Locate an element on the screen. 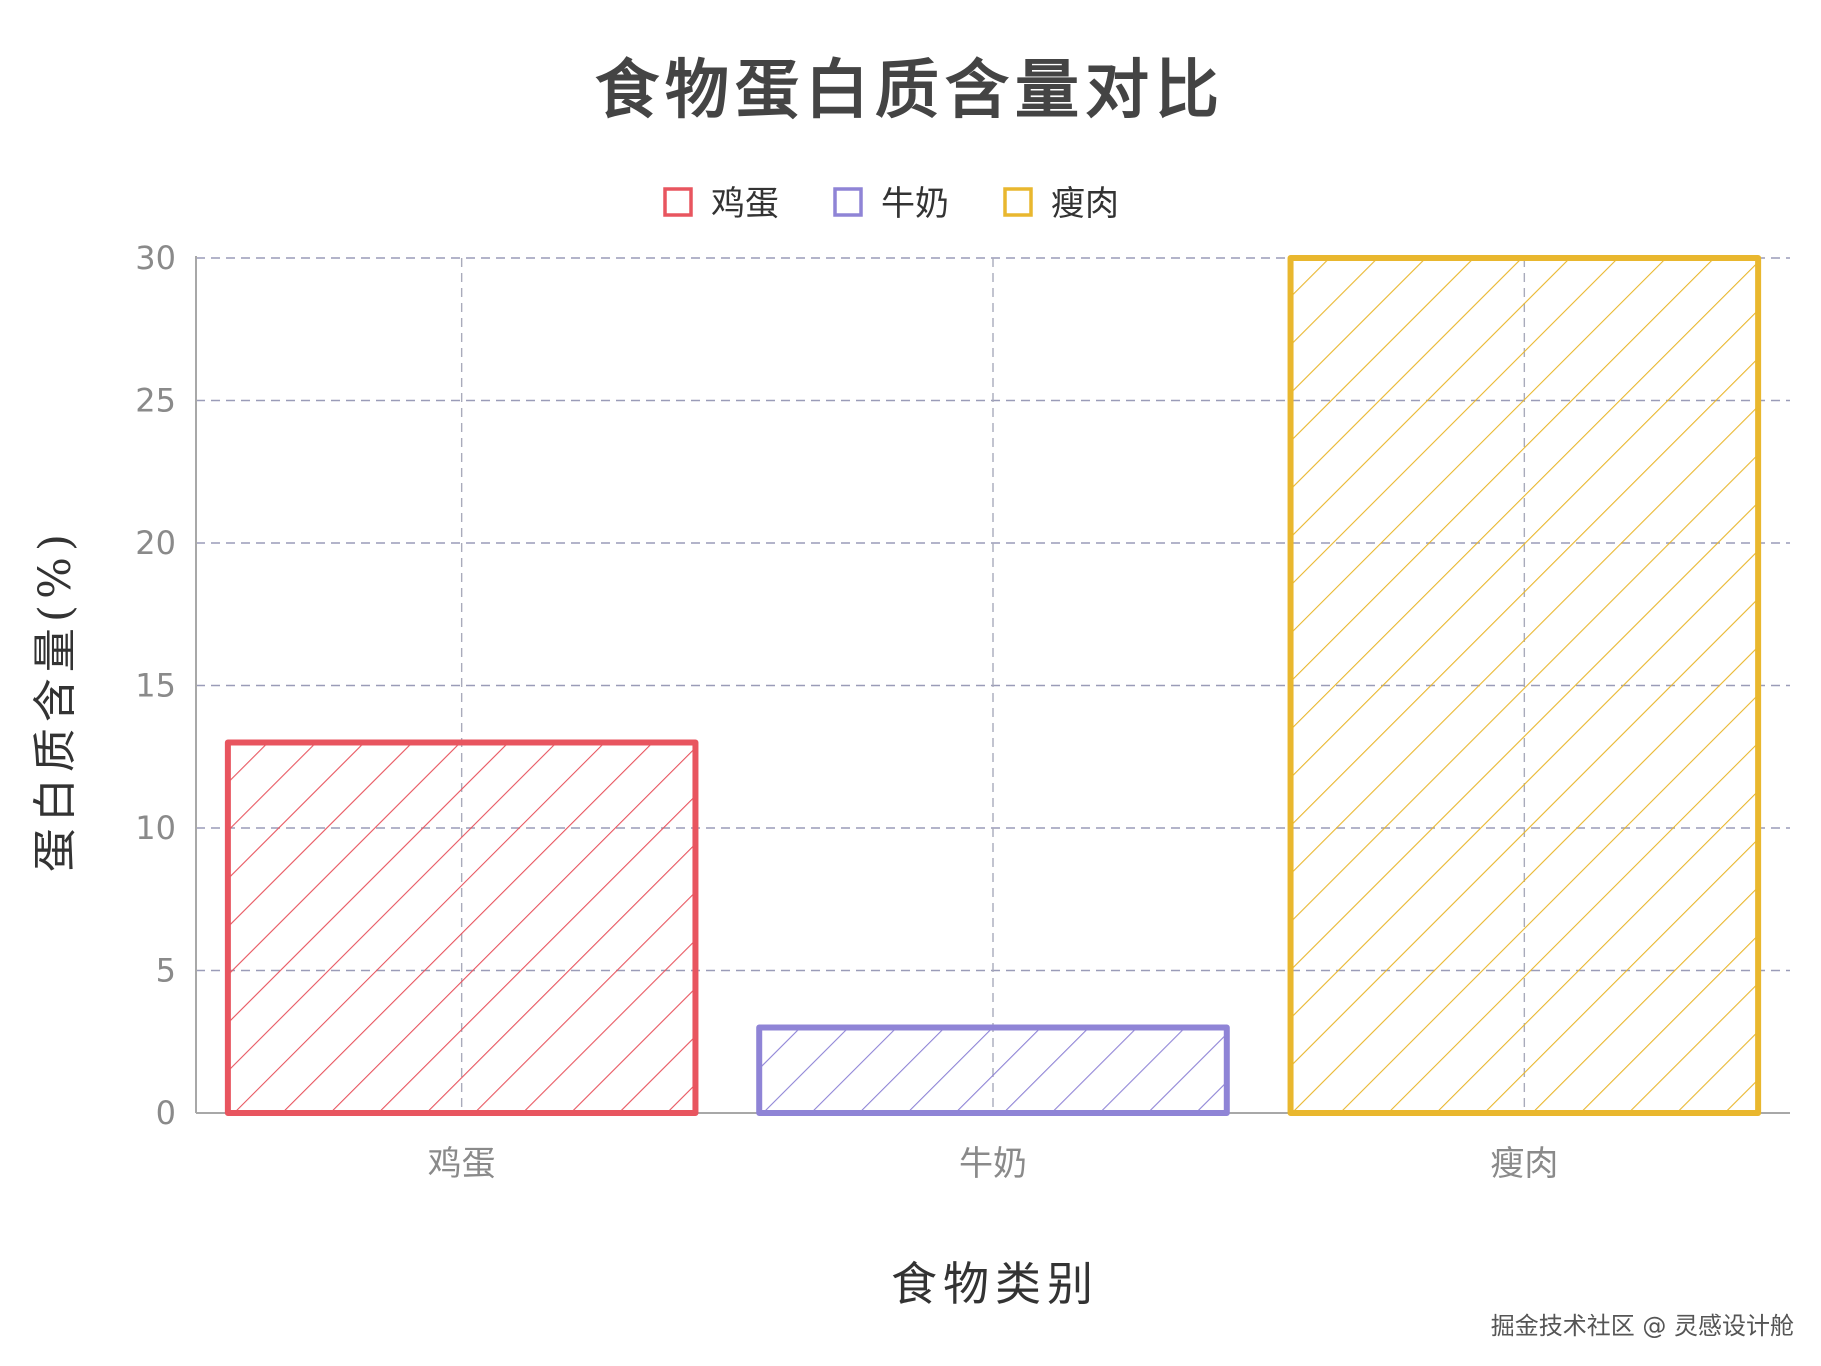 Image resolution: width=1821 pixels, height=1366 pixels. y-tick-label: 25 is located at coordinates (155, 401).